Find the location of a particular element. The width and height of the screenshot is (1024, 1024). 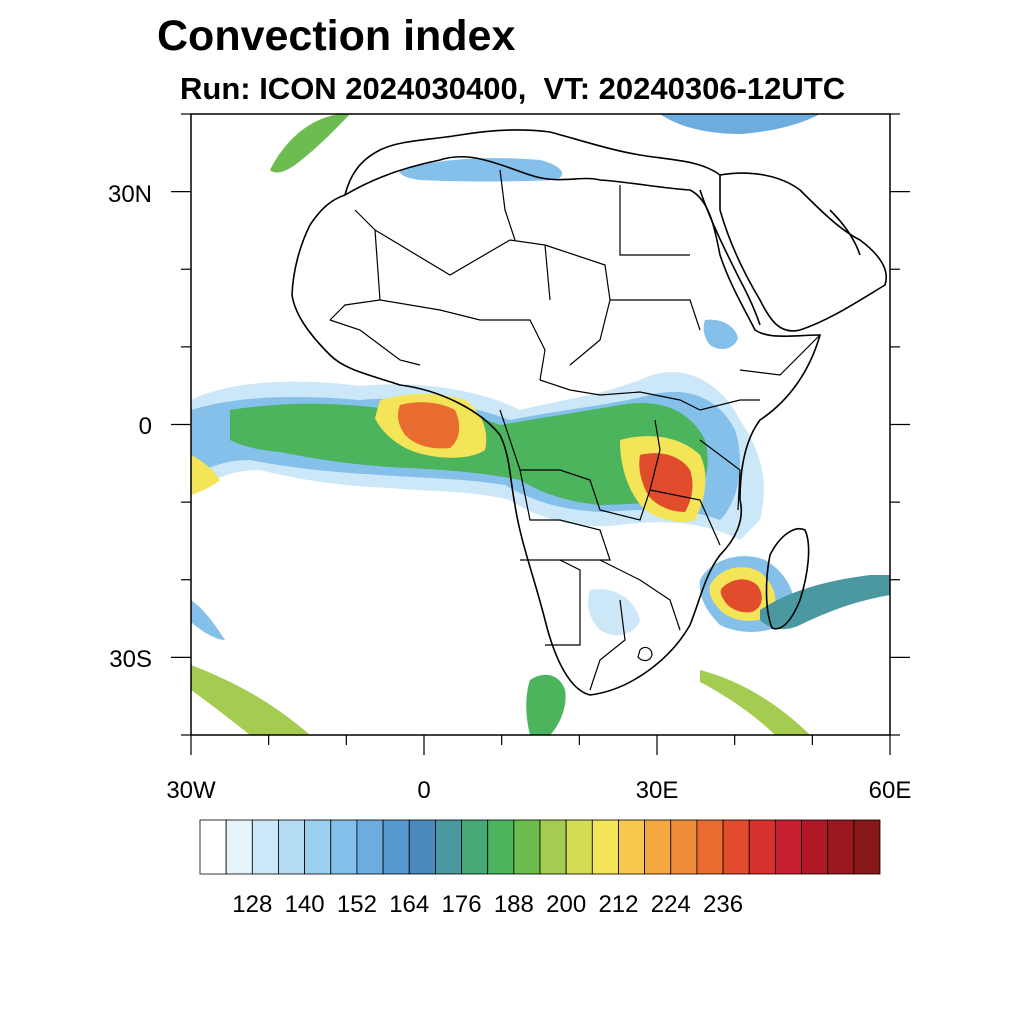

persian-gulf is located at coordinates (845, 232).